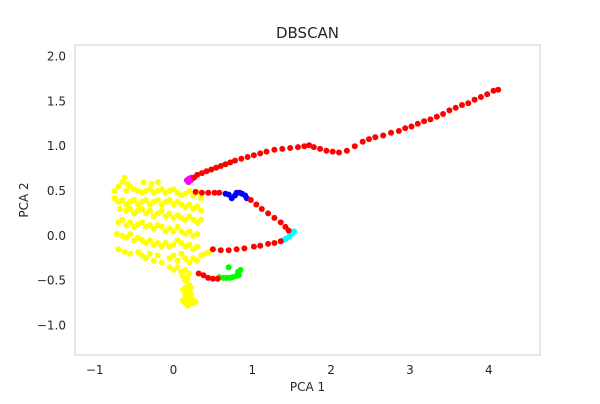  What do you see at coordinates (252, 370) in the screenshot?
I see `x-tick-label: 1` at bounding box center [252, 370].